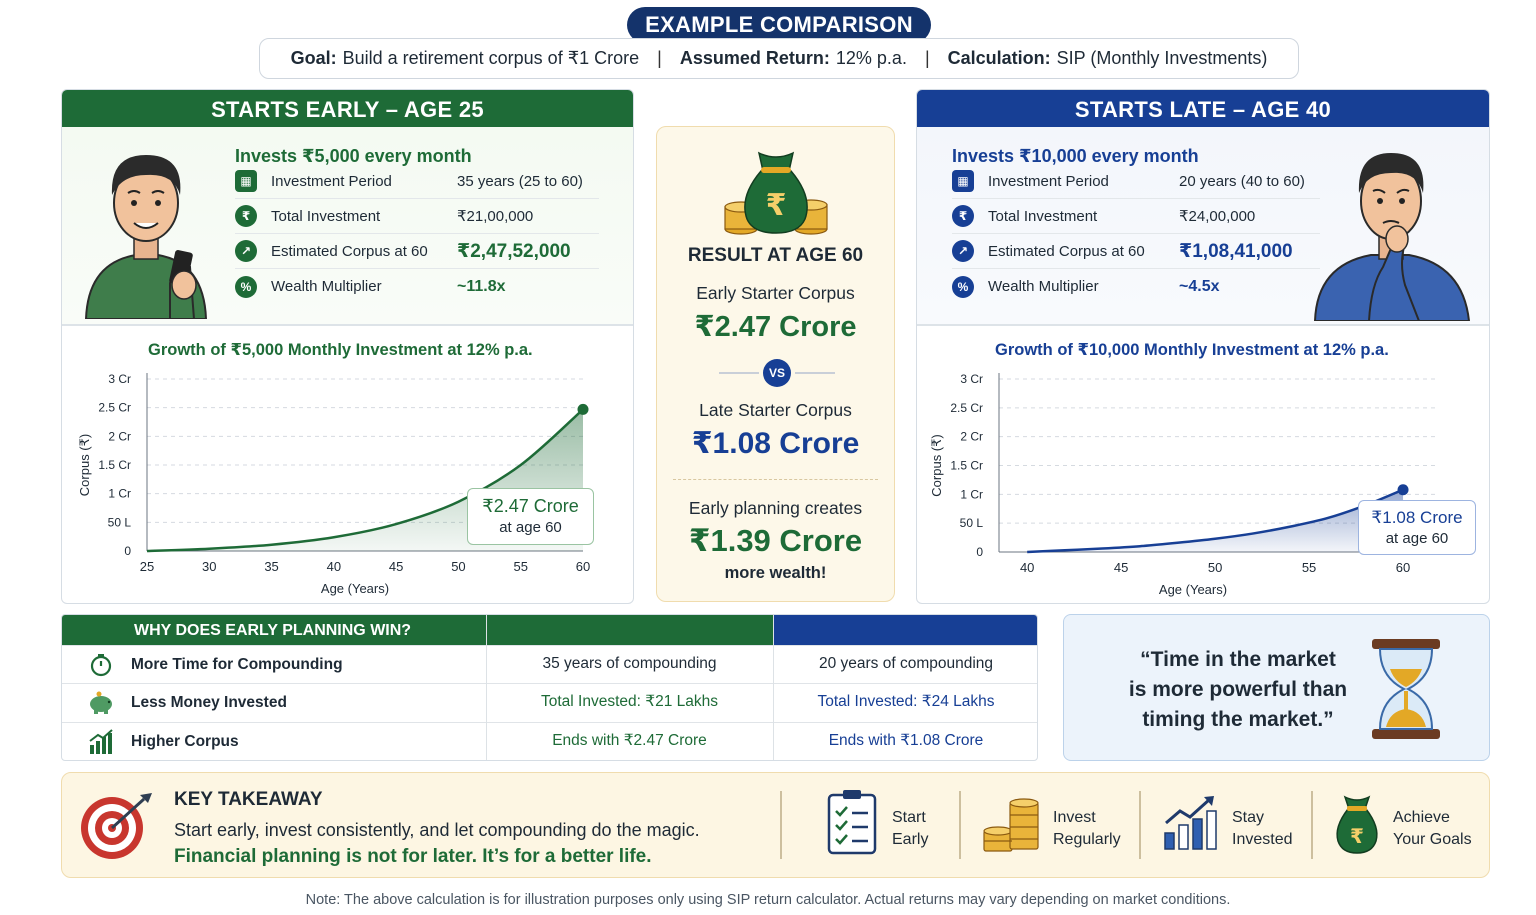 The image size is (1536, 915). What do you see at coordinates (909, 817) in the screenshot?
I see `step-line: Start` at bounding box center [909, 817].